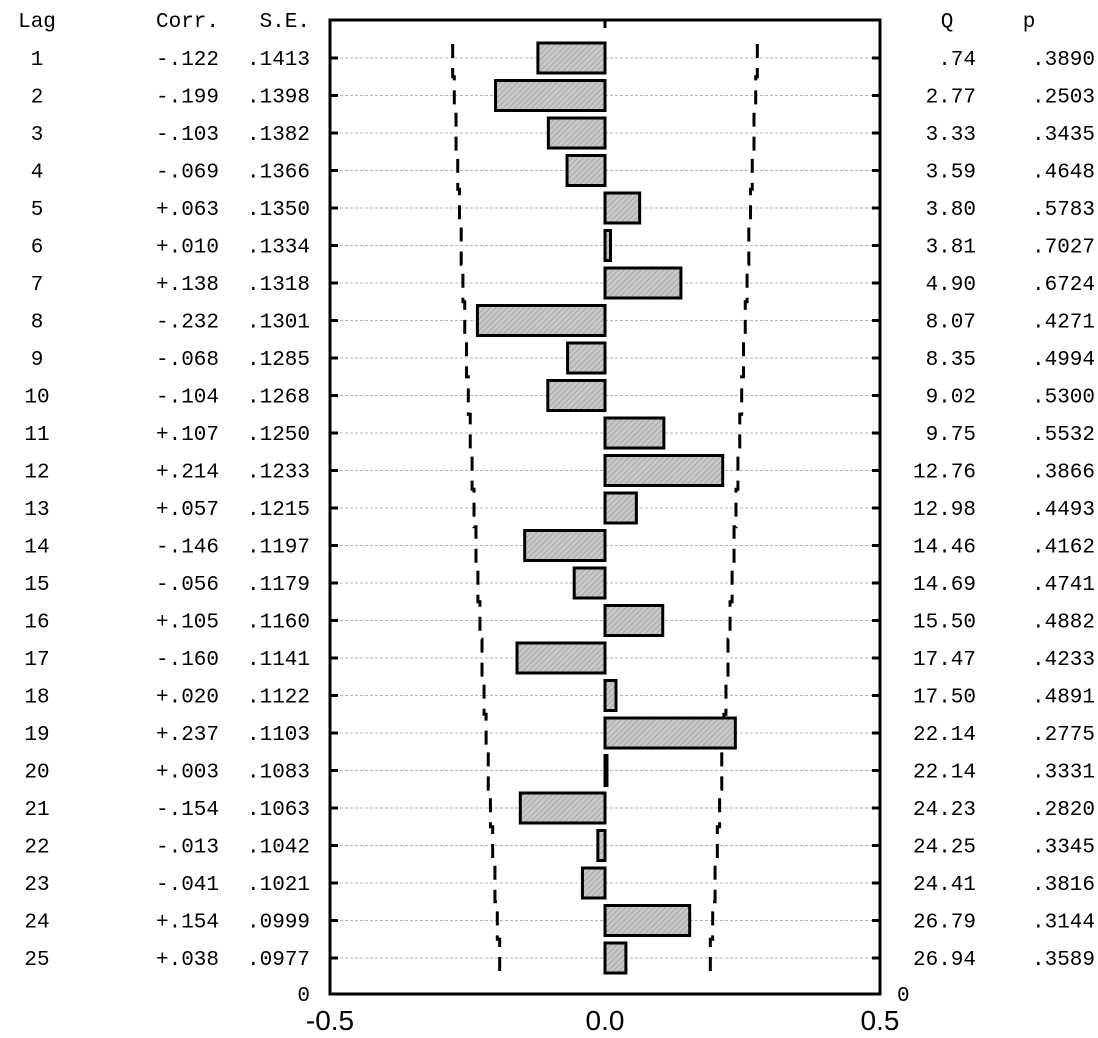  What do you see at coordinates (1063, 135) in the screenshot?
I see `p-label: .3435` at bounding box center [1063, 135].